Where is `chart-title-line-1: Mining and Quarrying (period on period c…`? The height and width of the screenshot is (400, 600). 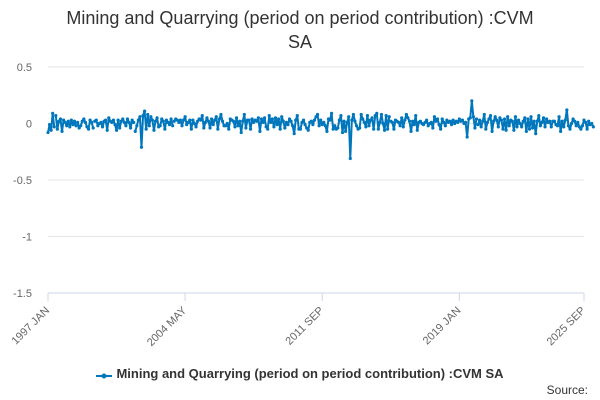
chart-title-line-1: Mining and Quarrying (period on period c… is located at coordinates (300, 18).